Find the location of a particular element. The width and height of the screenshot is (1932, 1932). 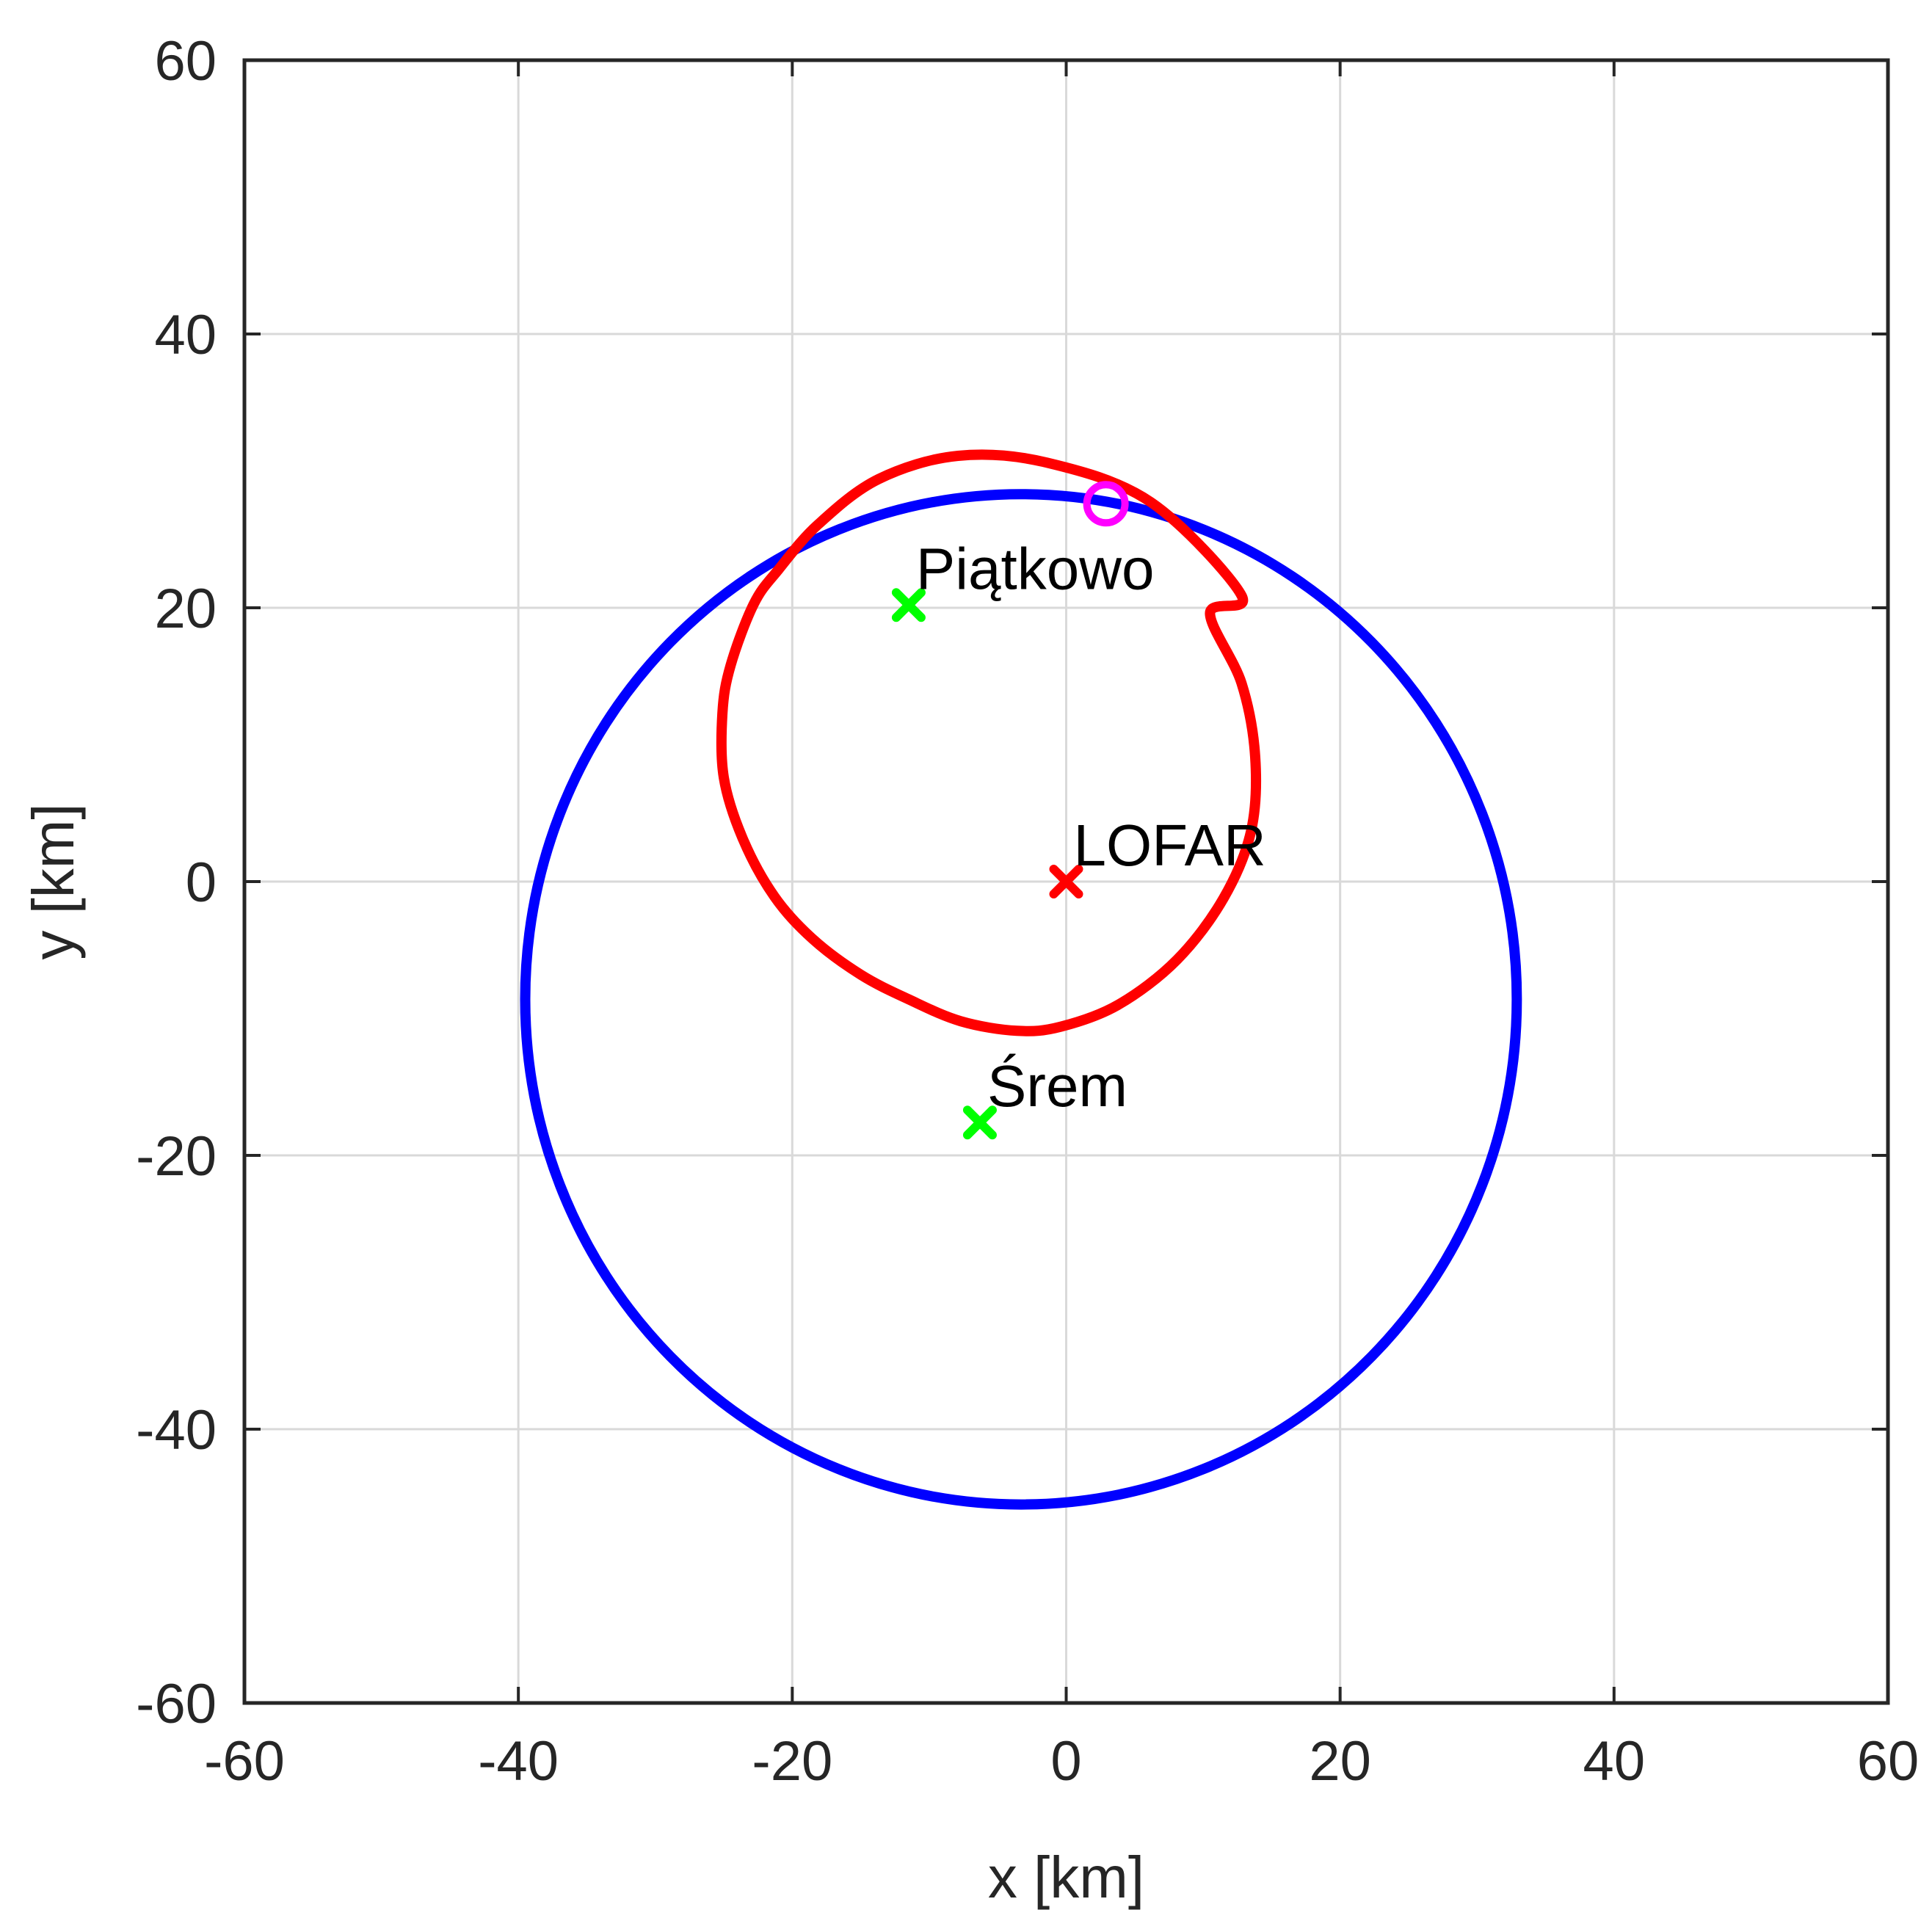

y-tick-label: -20 is located at coordinates (176, 1156).